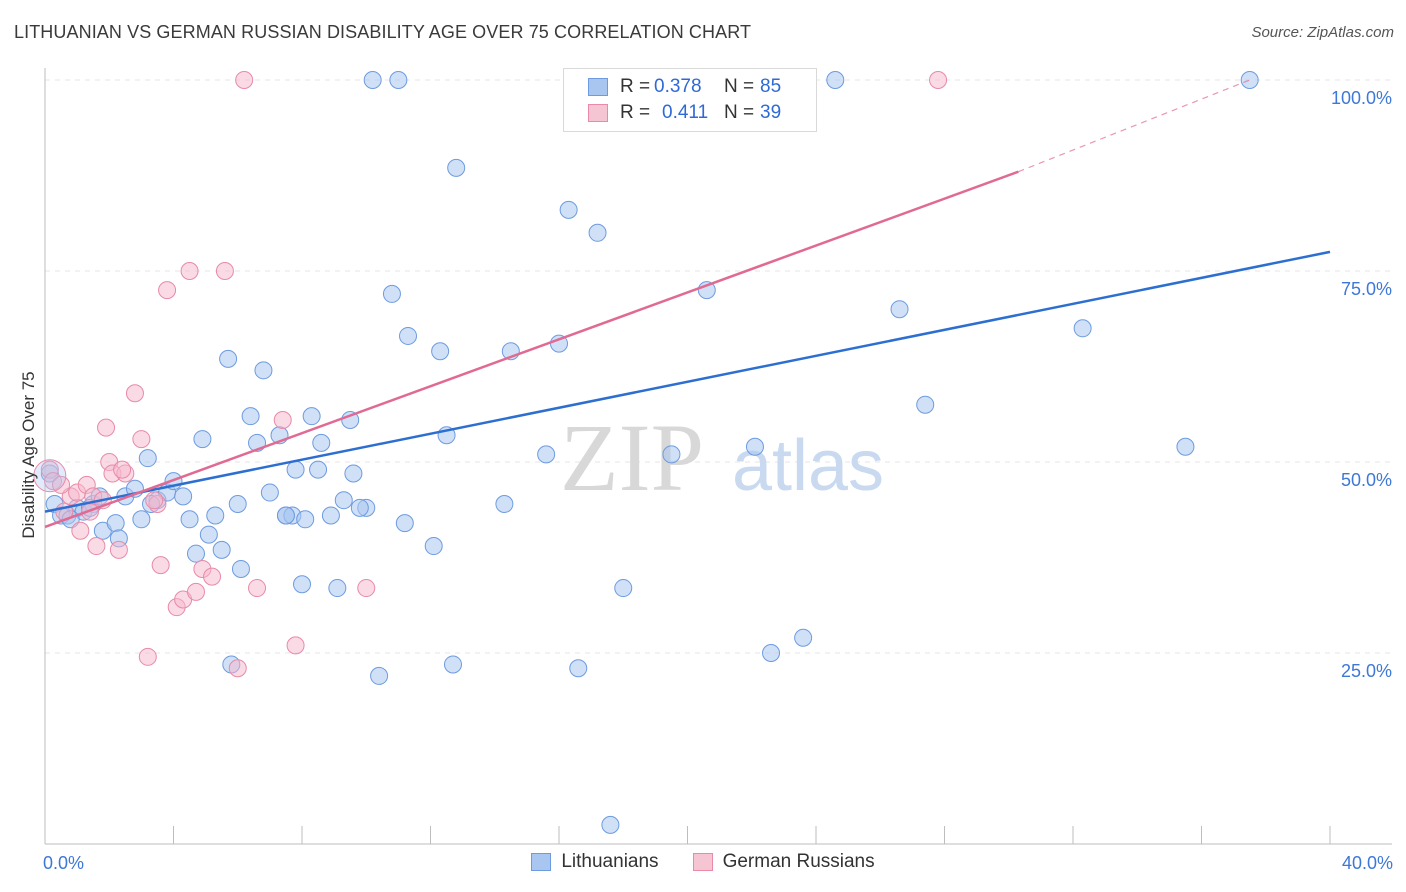 The image size is (1406, 892). What do you see at coordinates (739, 112) in the screenshot?
I see `n-label: N =` at bounding box center [739, 112].